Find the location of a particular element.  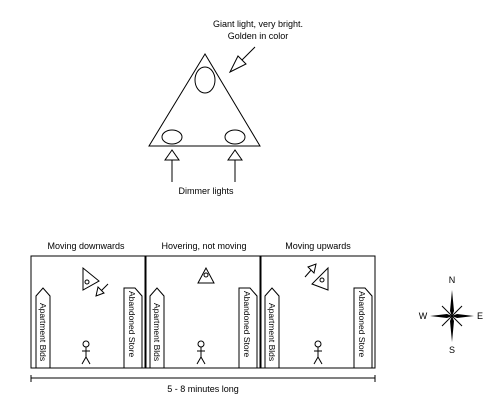

compass-south-label: S is located at coordinates (452, 350).